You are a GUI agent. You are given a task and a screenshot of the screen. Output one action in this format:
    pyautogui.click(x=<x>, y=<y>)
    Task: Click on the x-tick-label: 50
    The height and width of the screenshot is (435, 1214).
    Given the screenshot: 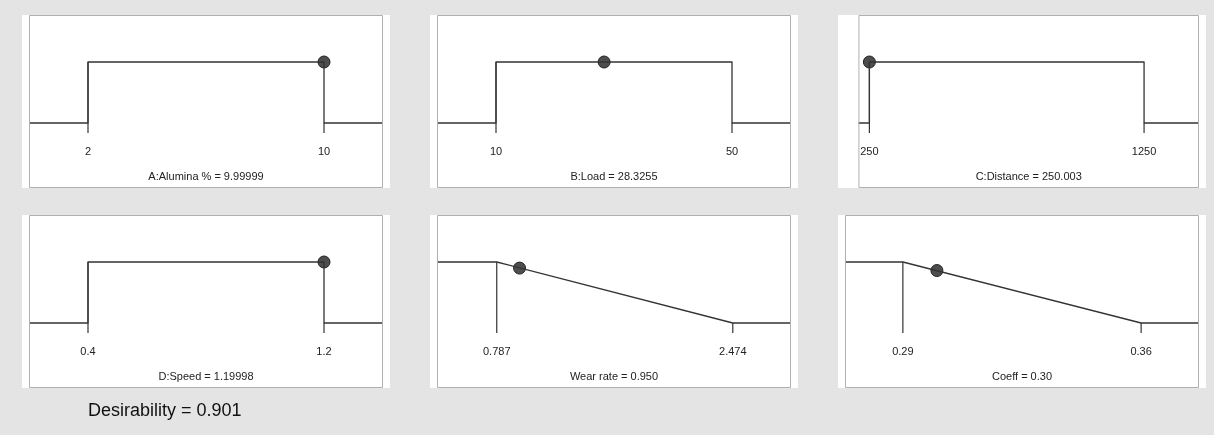 What is the action you would take?
    pyautogui.click(x=732, y=150)
    